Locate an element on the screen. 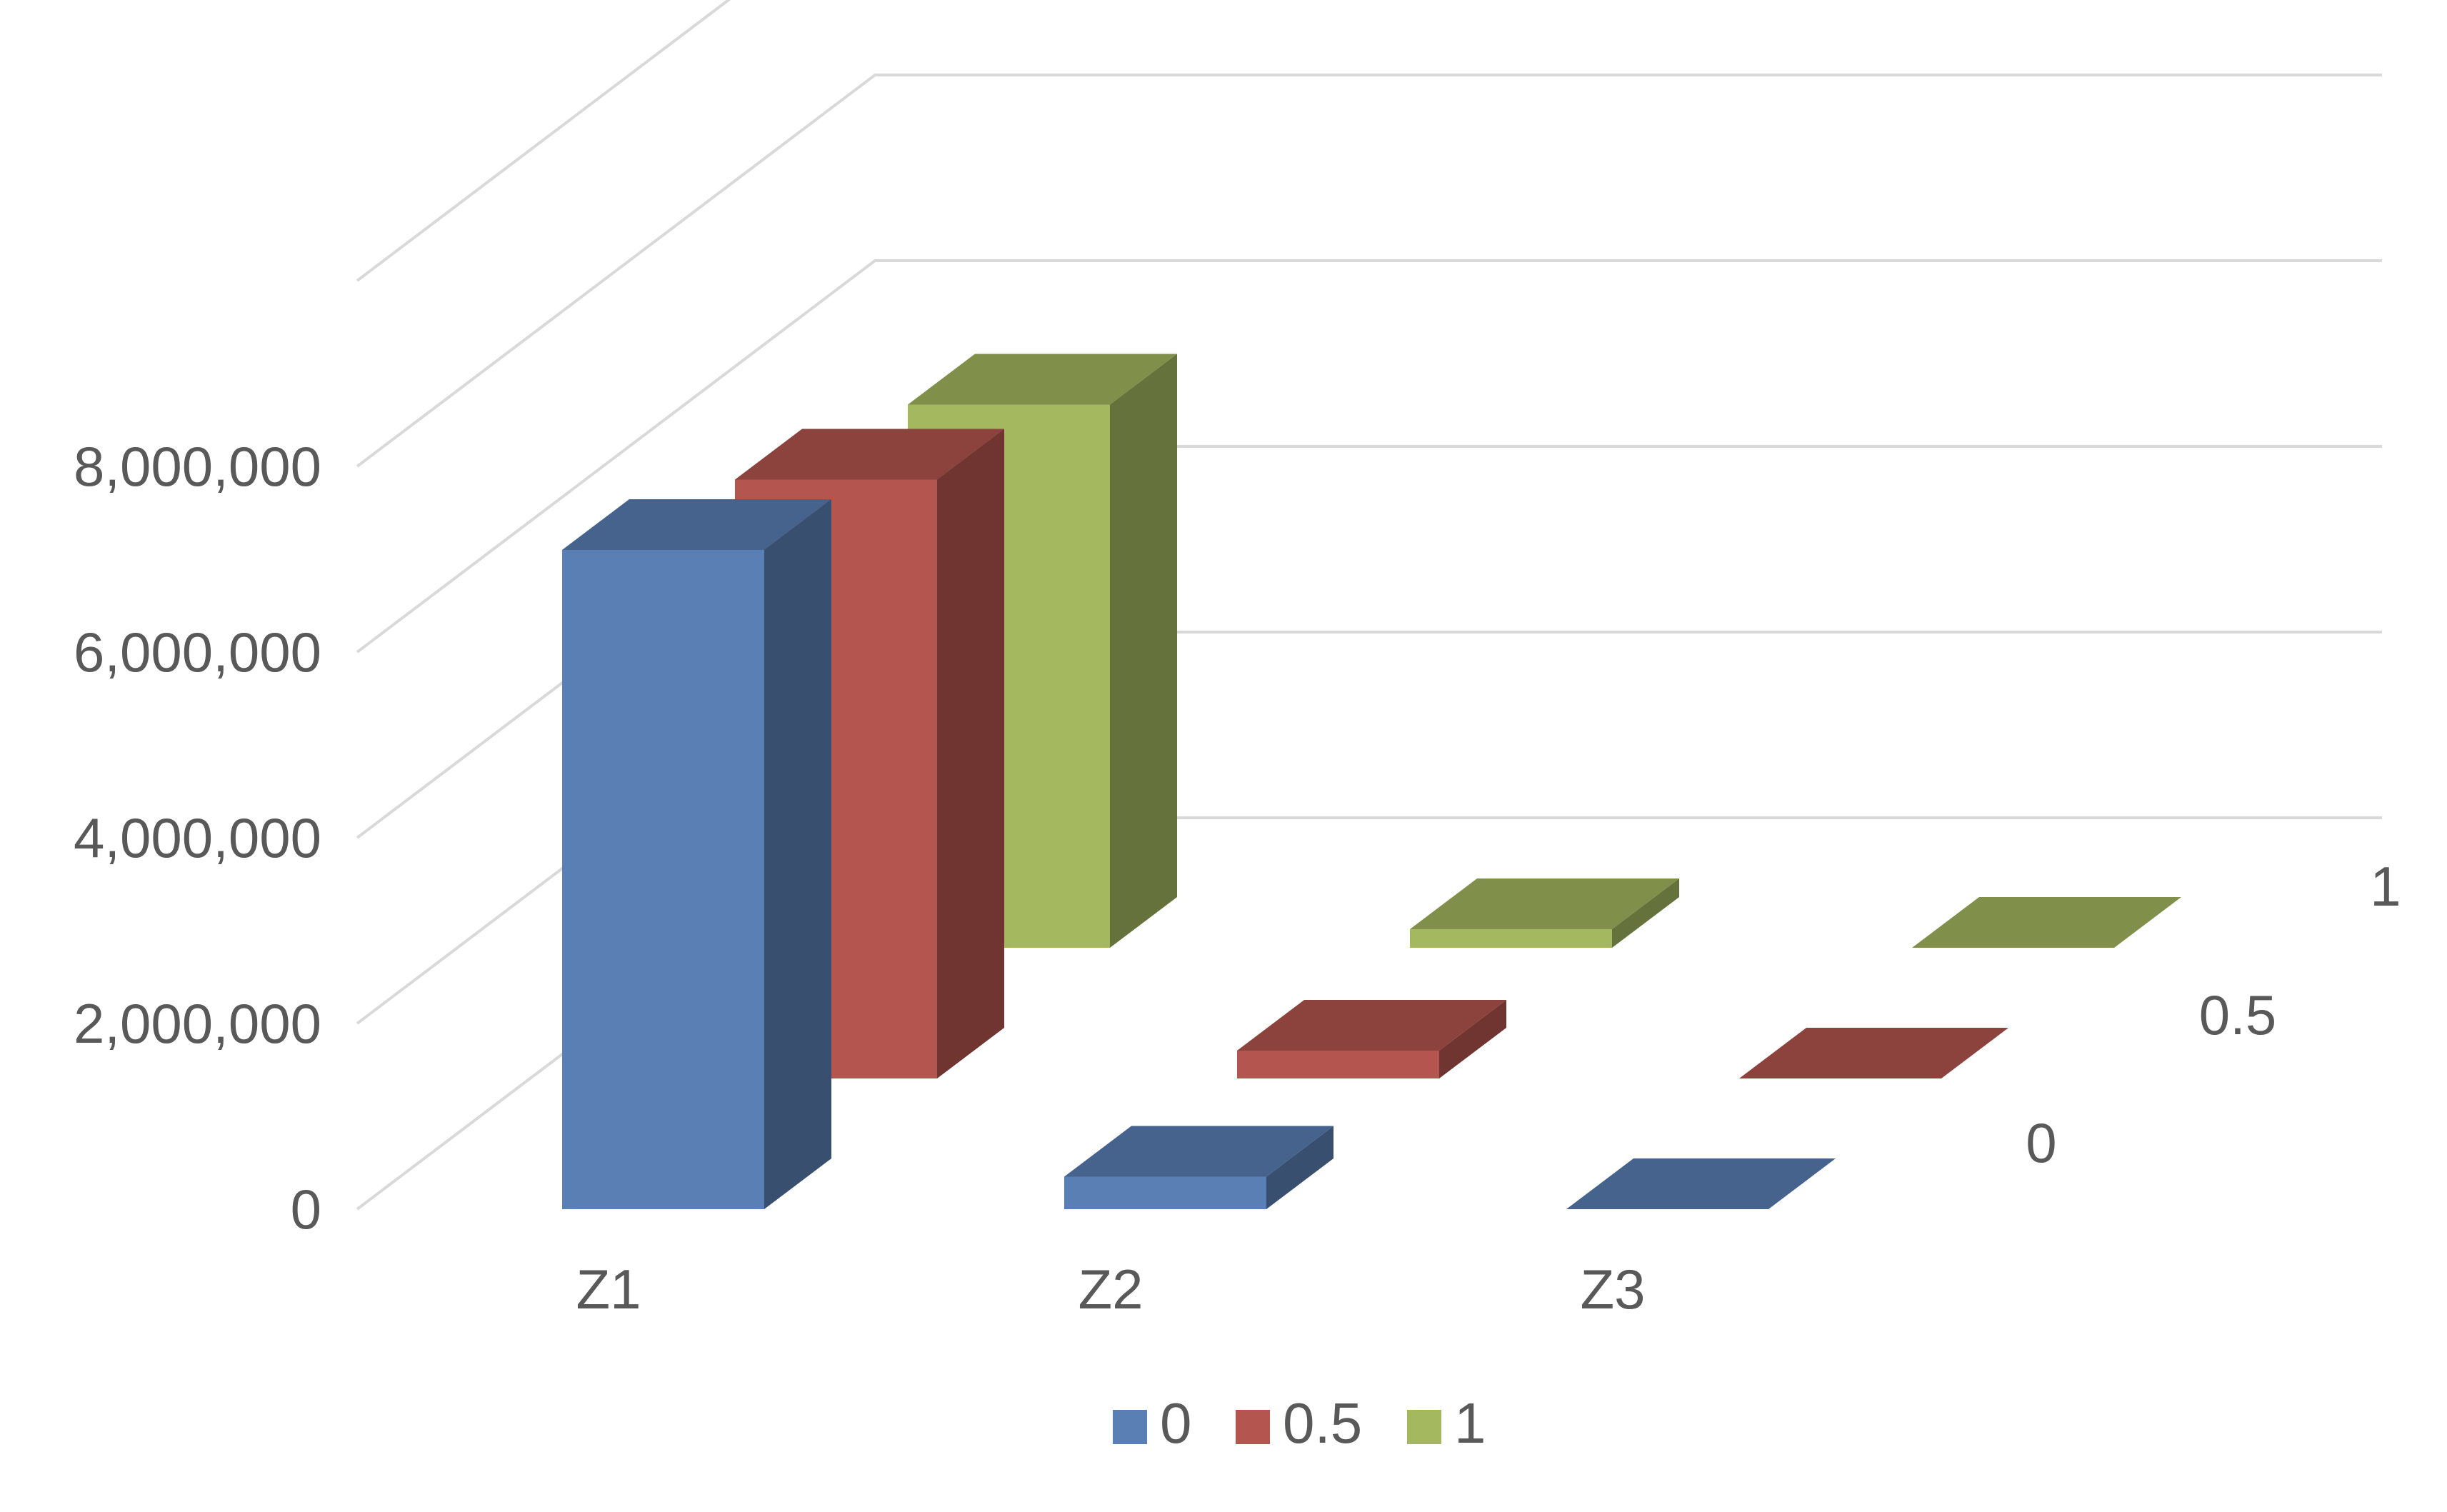 The width and height of the screenshot is (2447, 1512). category-label: Z3 is located at coordinates (1612, 1289).